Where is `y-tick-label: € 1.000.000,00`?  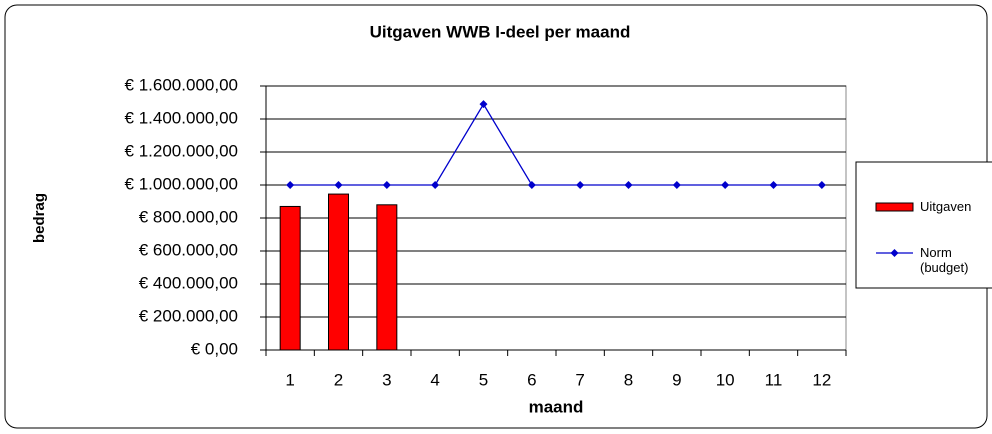 y-tick-label: € 1.000.000,00 is located at coordinates (181, 183).